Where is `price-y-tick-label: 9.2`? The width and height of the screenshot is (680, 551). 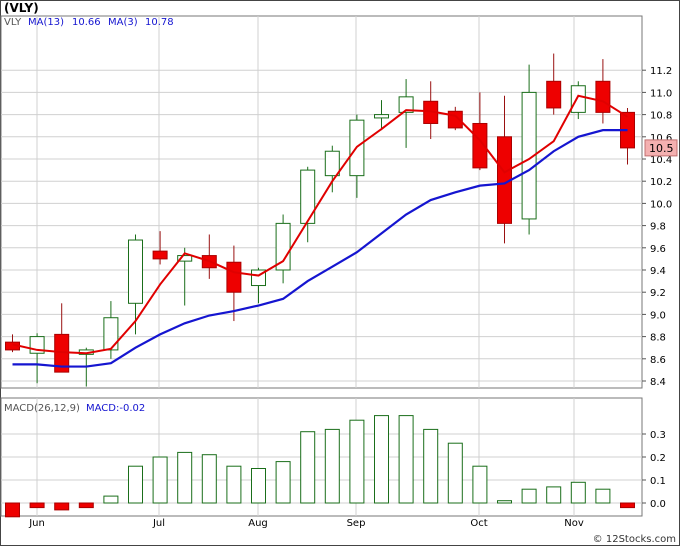
price-y-tick-label: 9.2 is located at coordinates (658, 293).